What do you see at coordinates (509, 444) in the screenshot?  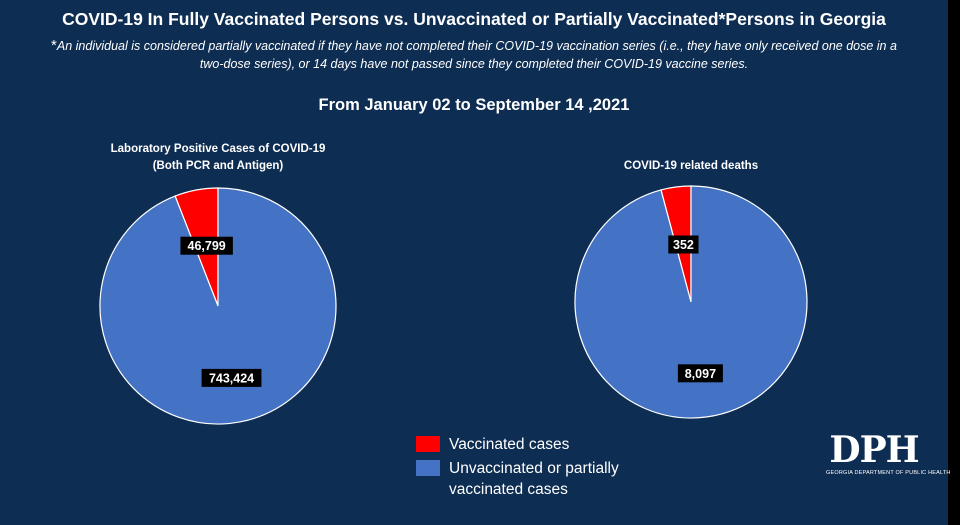 I see `legend-label-vaccinated: Vaccinated cases` at bounding box center [509, 444].